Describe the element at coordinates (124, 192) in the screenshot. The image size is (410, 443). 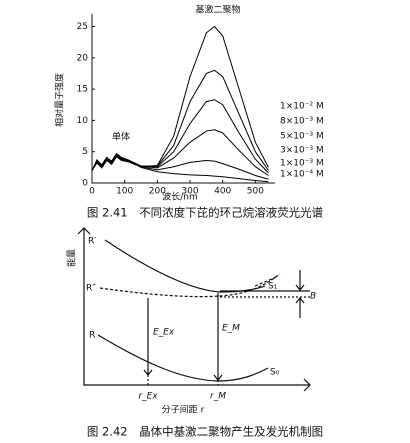
I see `x-tick-label: 100` at that location.